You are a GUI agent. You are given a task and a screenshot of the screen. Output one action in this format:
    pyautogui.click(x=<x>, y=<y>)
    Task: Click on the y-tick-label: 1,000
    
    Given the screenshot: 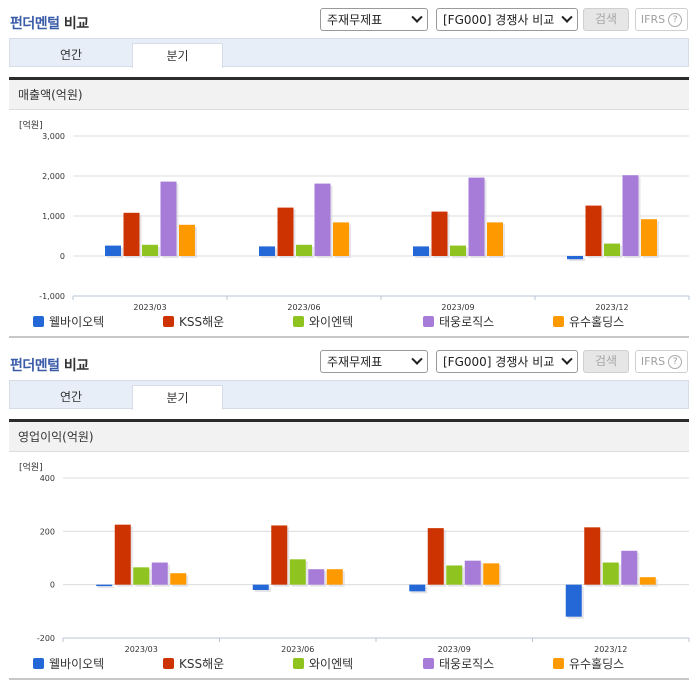 What is the action you would take?
    pyautogui.click(x=53, y=216)
    